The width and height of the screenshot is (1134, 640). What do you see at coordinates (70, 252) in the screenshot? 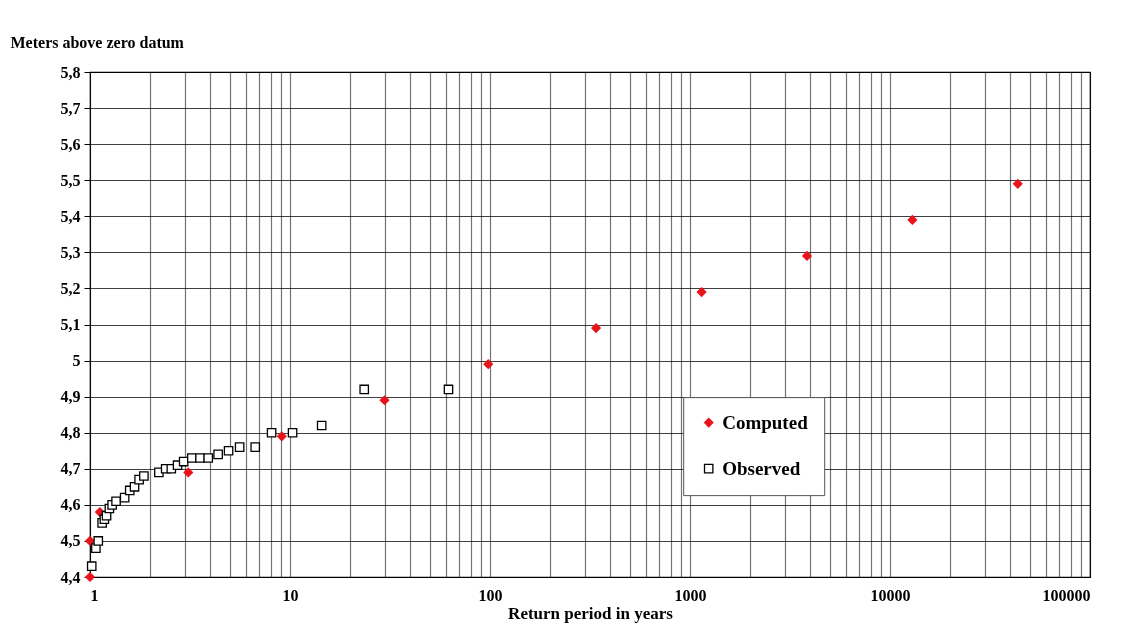
I see `y-tick-label: 5,3` at bounding box center [70, 252].